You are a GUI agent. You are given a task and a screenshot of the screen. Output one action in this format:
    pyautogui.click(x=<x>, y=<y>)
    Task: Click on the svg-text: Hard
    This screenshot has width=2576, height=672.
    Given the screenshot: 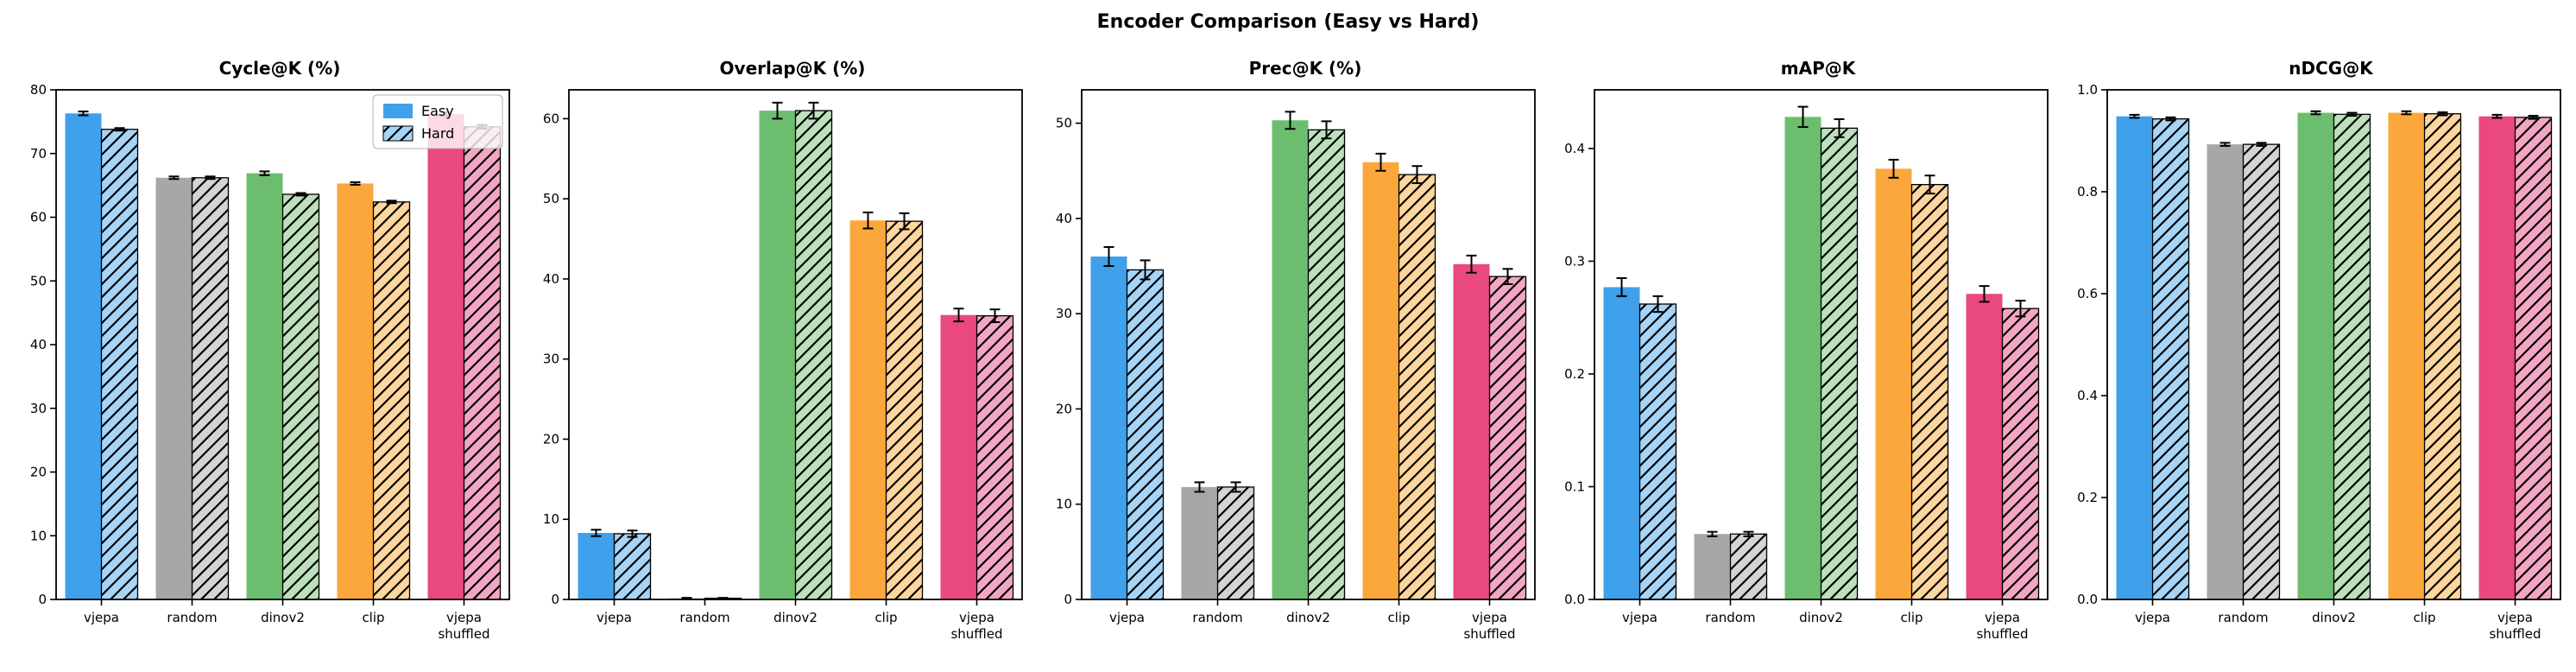 What is the action you would take?
    pyautogui.click(x=437, y=133)
    